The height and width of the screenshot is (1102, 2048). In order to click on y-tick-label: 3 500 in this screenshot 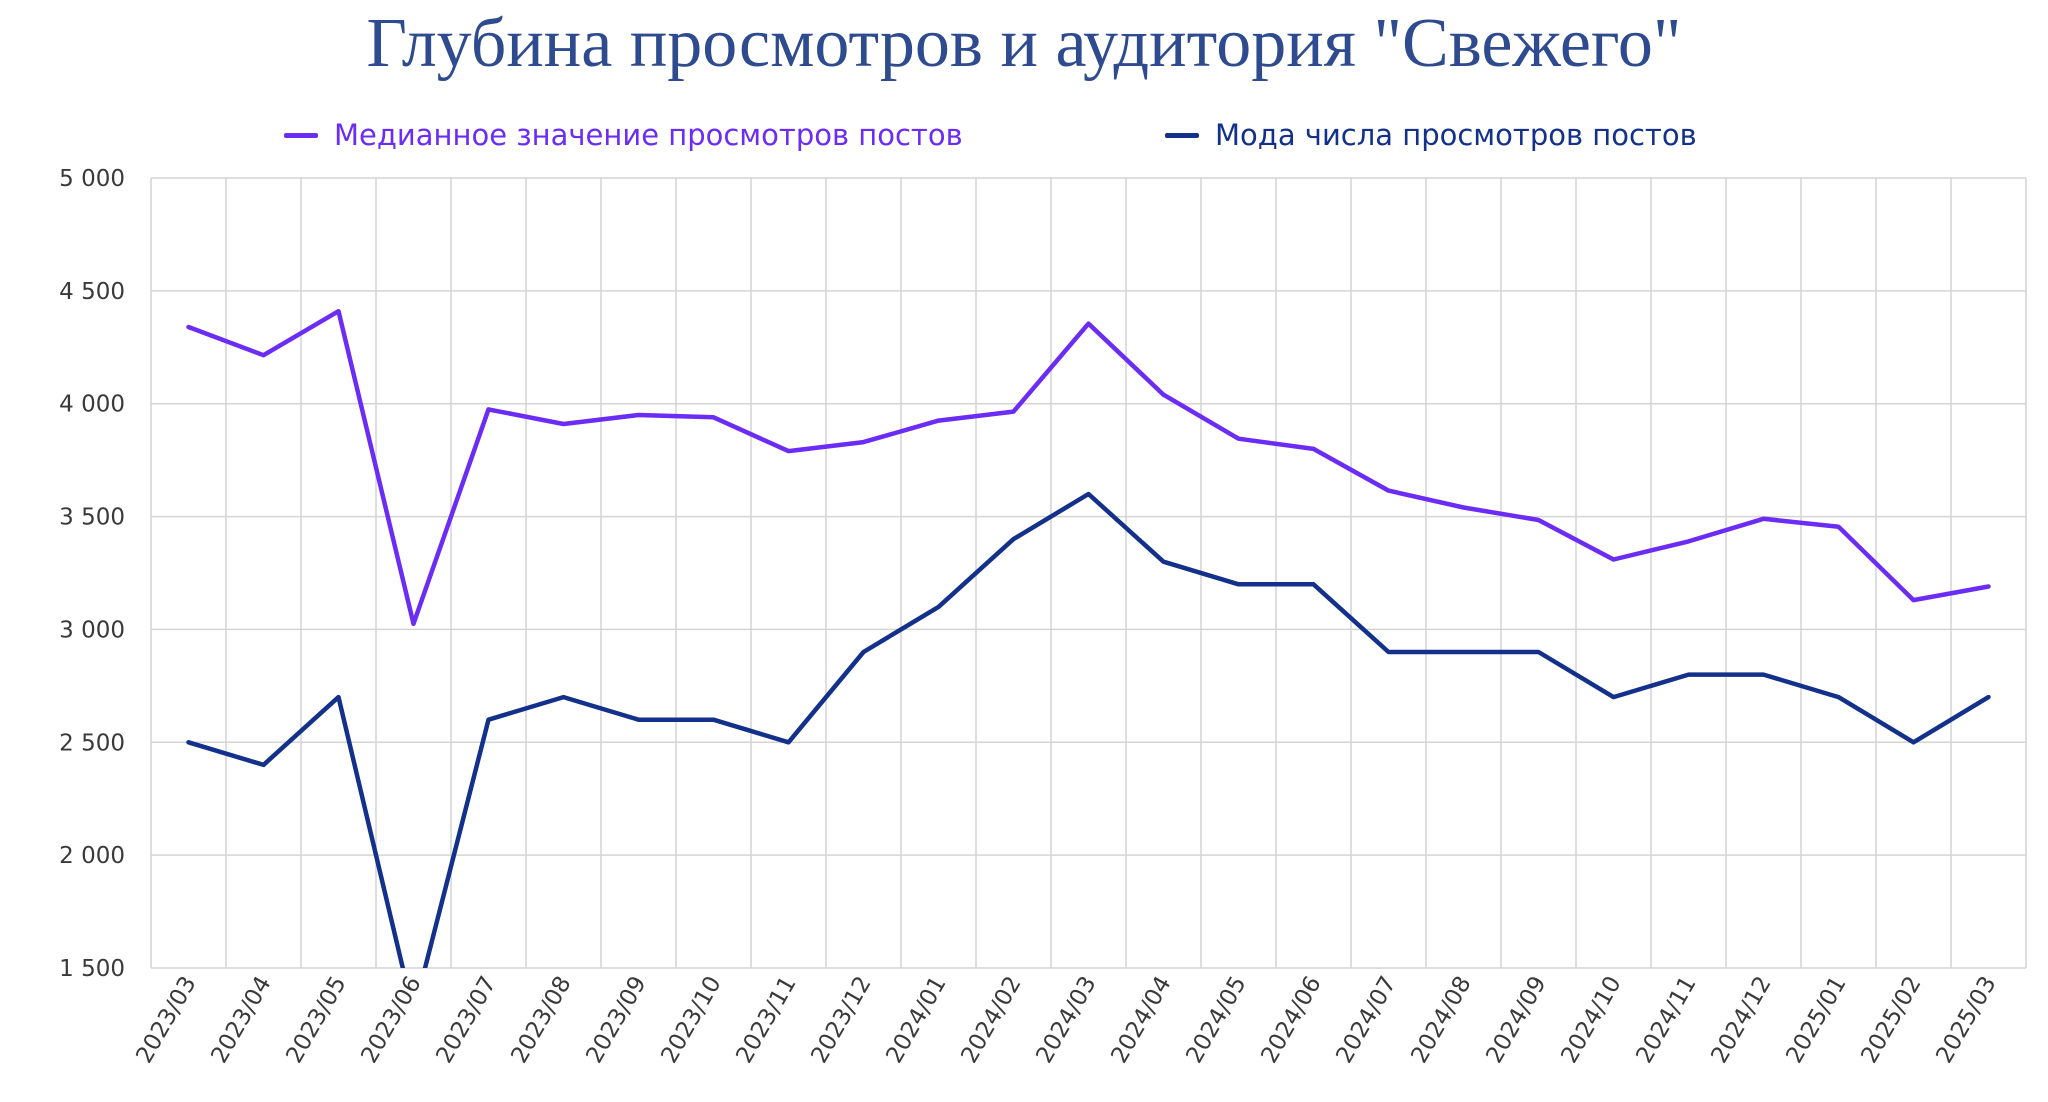, I will do `click(92, 518)`.